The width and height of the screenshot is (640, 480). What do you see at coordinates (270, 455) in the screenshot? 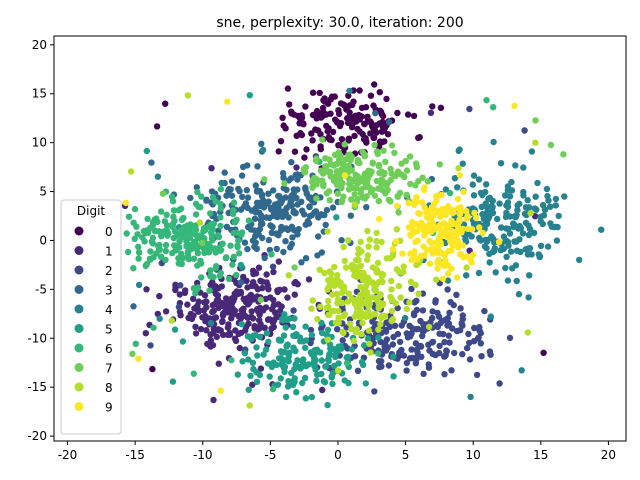
I see `x-tick-label: -5` at bounding box center [270, 455].